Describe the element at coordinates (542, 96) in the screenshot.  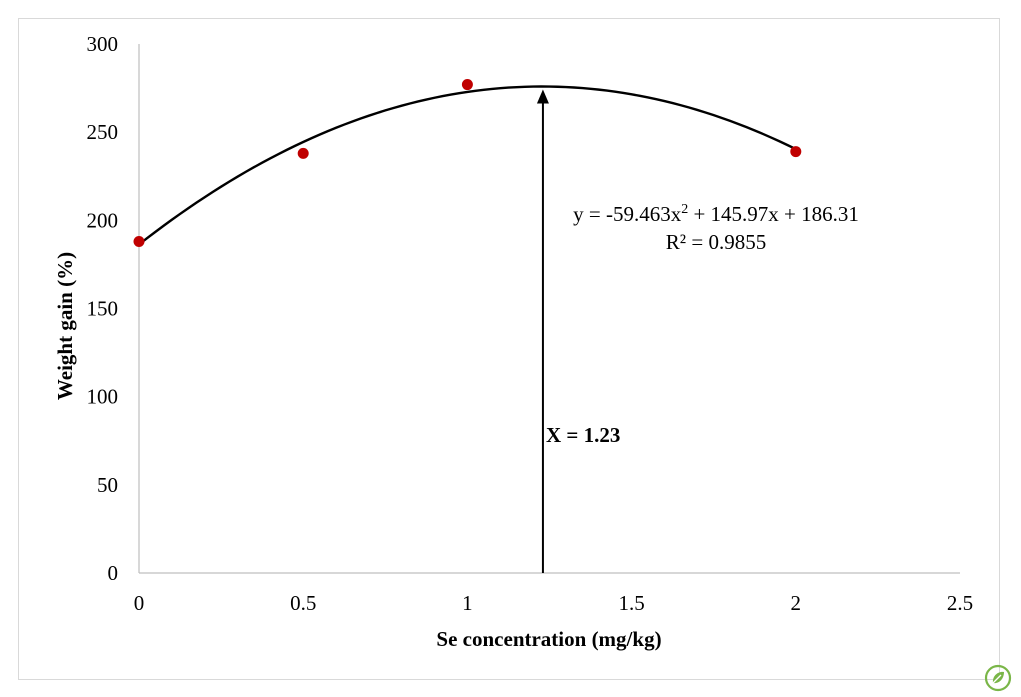
I see `optimum-arrow-head` at that location.